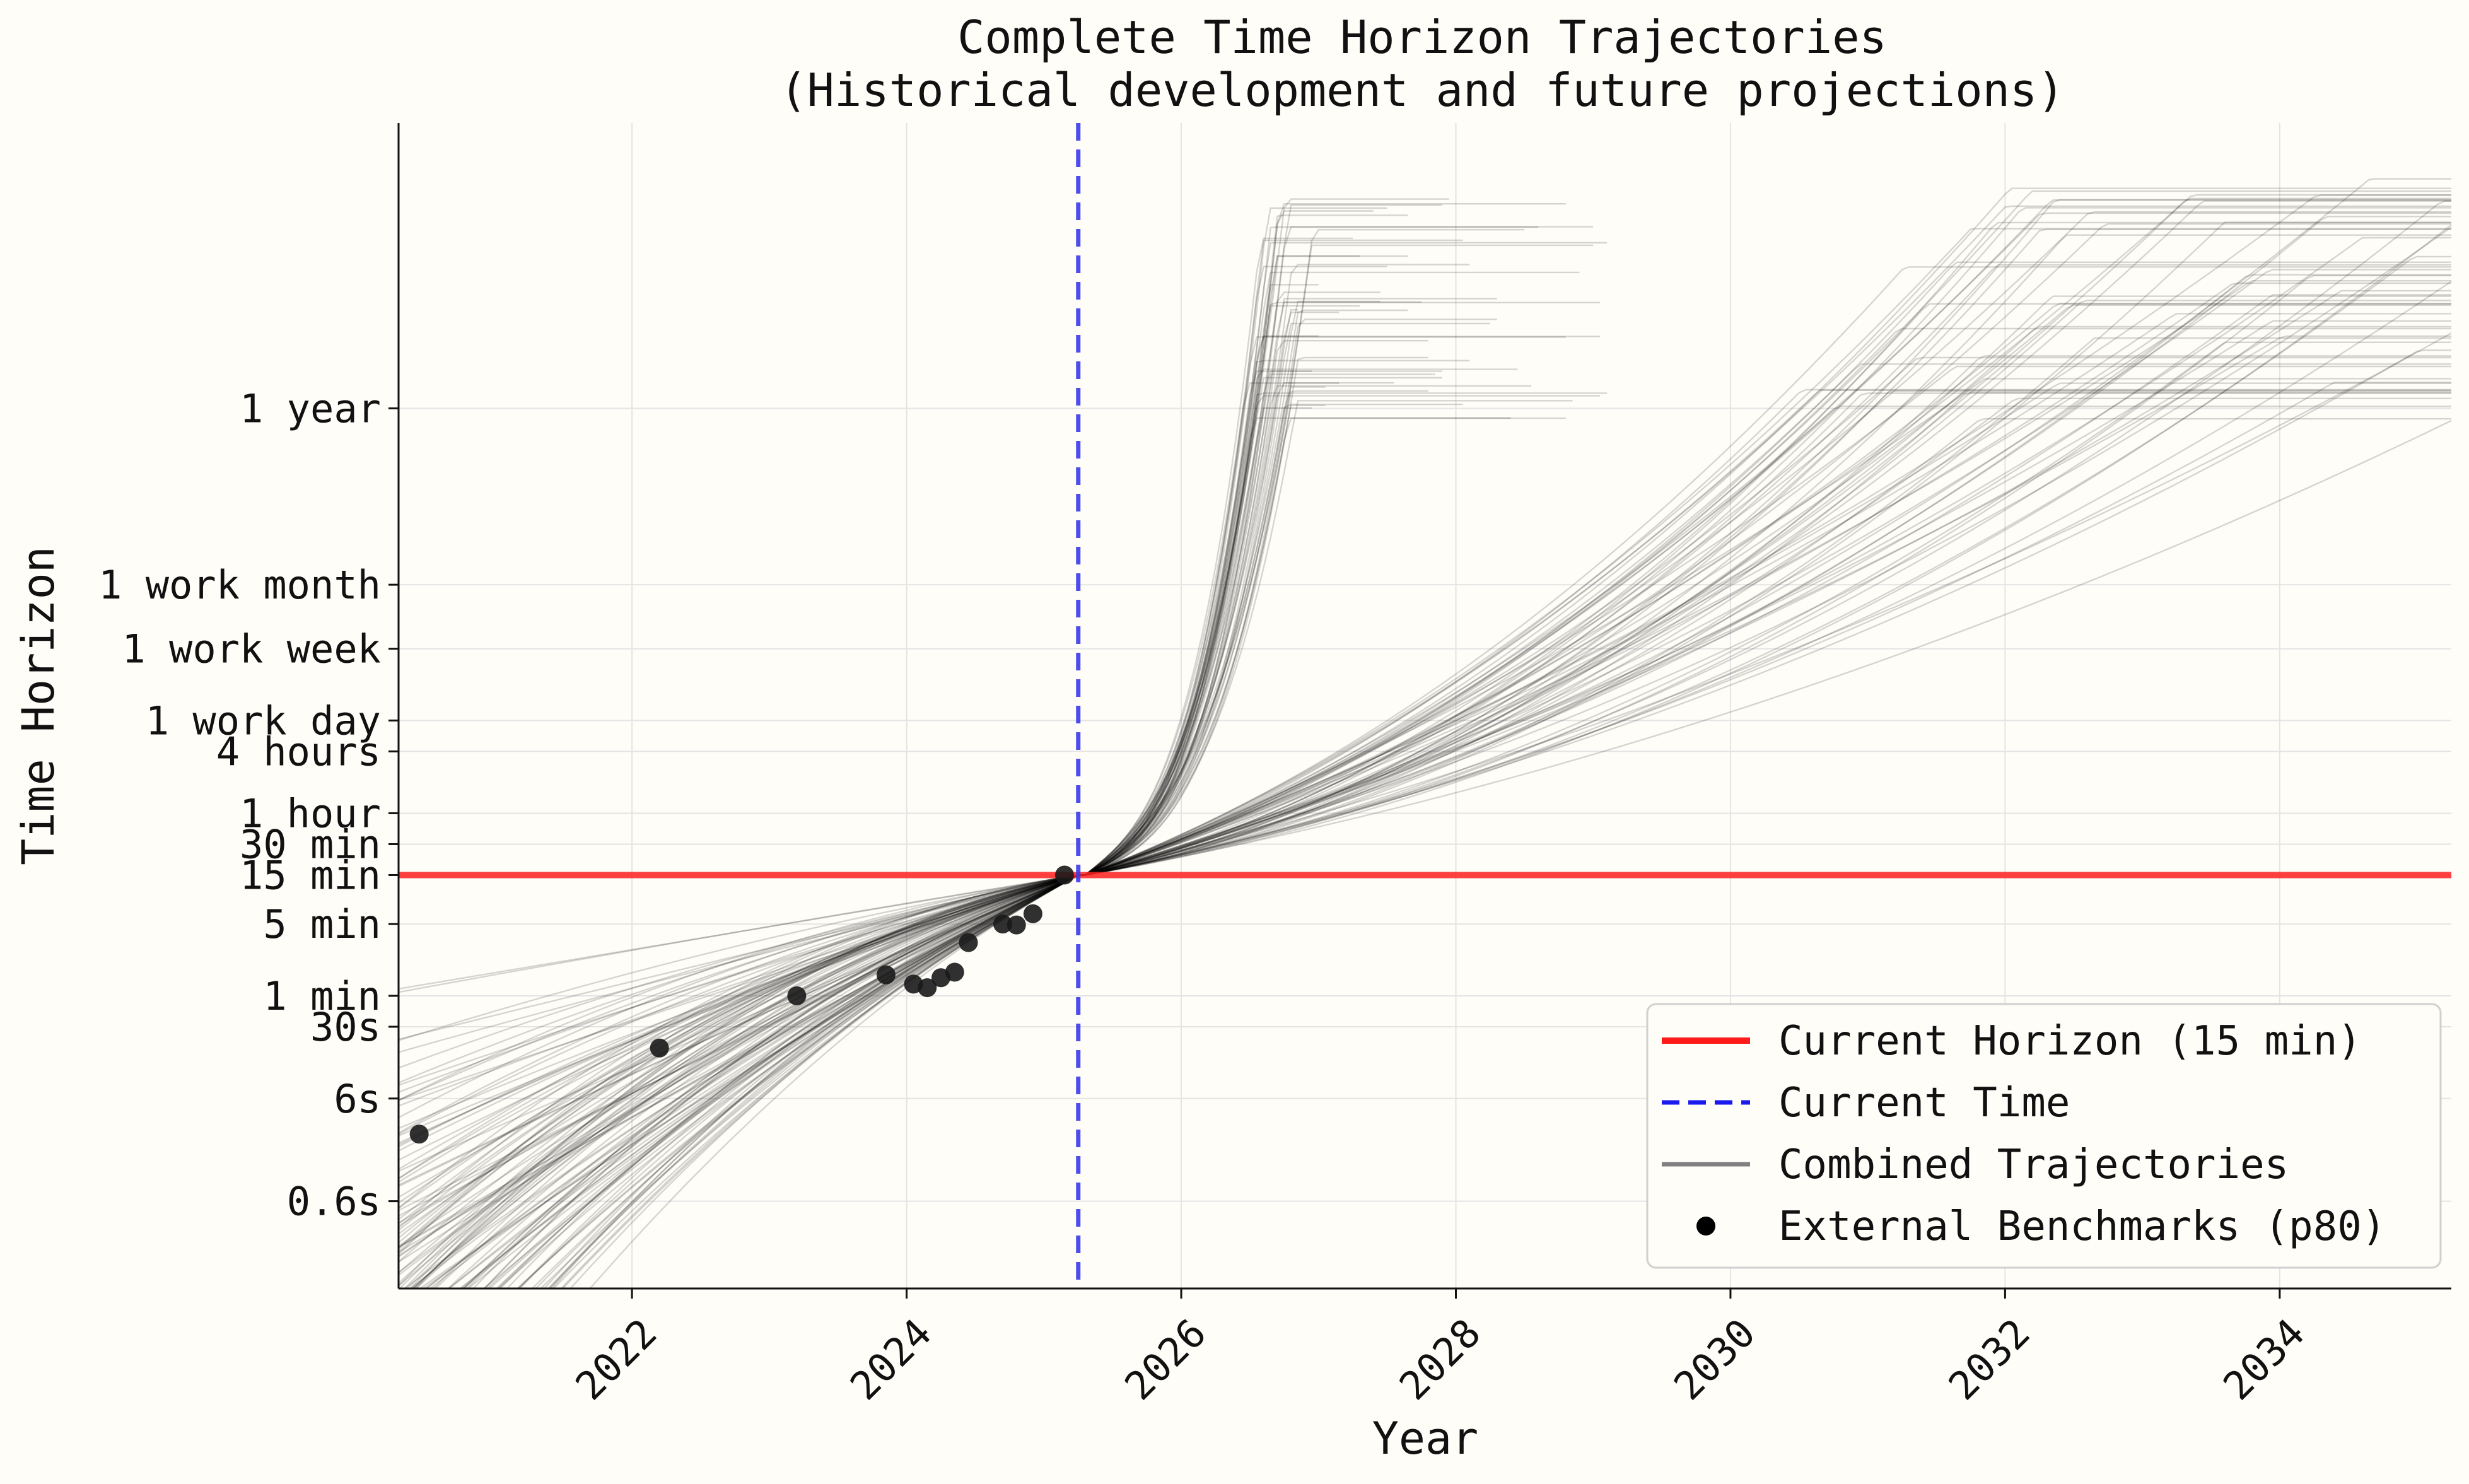  What do you see at coordinates (2070, 1041) in the screenshot?
I see `legend-label-current-horizon: Current Horizon (15 min)` at bounding box center [2070, 1041].